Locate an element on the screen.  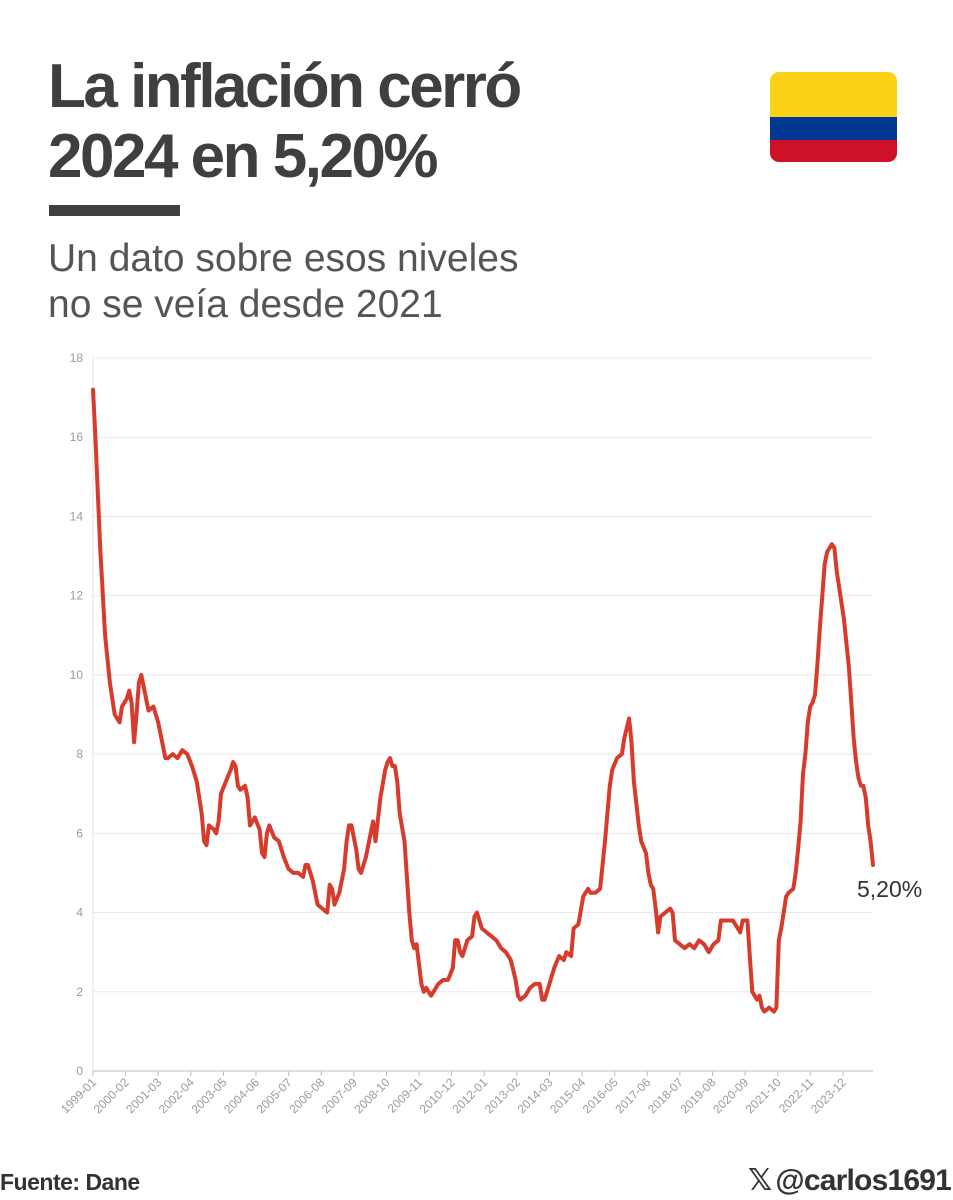
title-line-2: 2024 en 5,20% is located at coordinates (243, 156).